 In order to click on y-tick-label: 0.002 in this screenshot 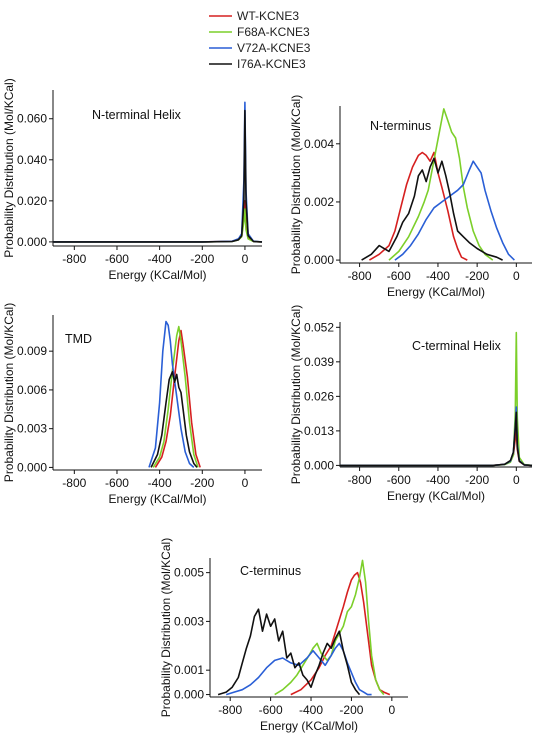, I will do `click(319, 202)`.